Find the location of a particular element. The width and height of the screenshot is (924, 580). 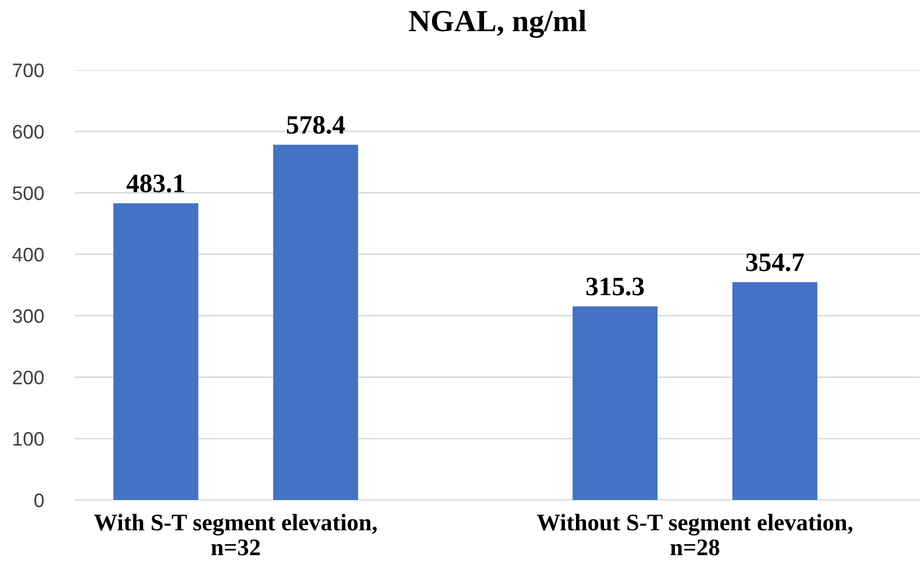

y-tick-label: 400 is located at coordinates (28, 255).